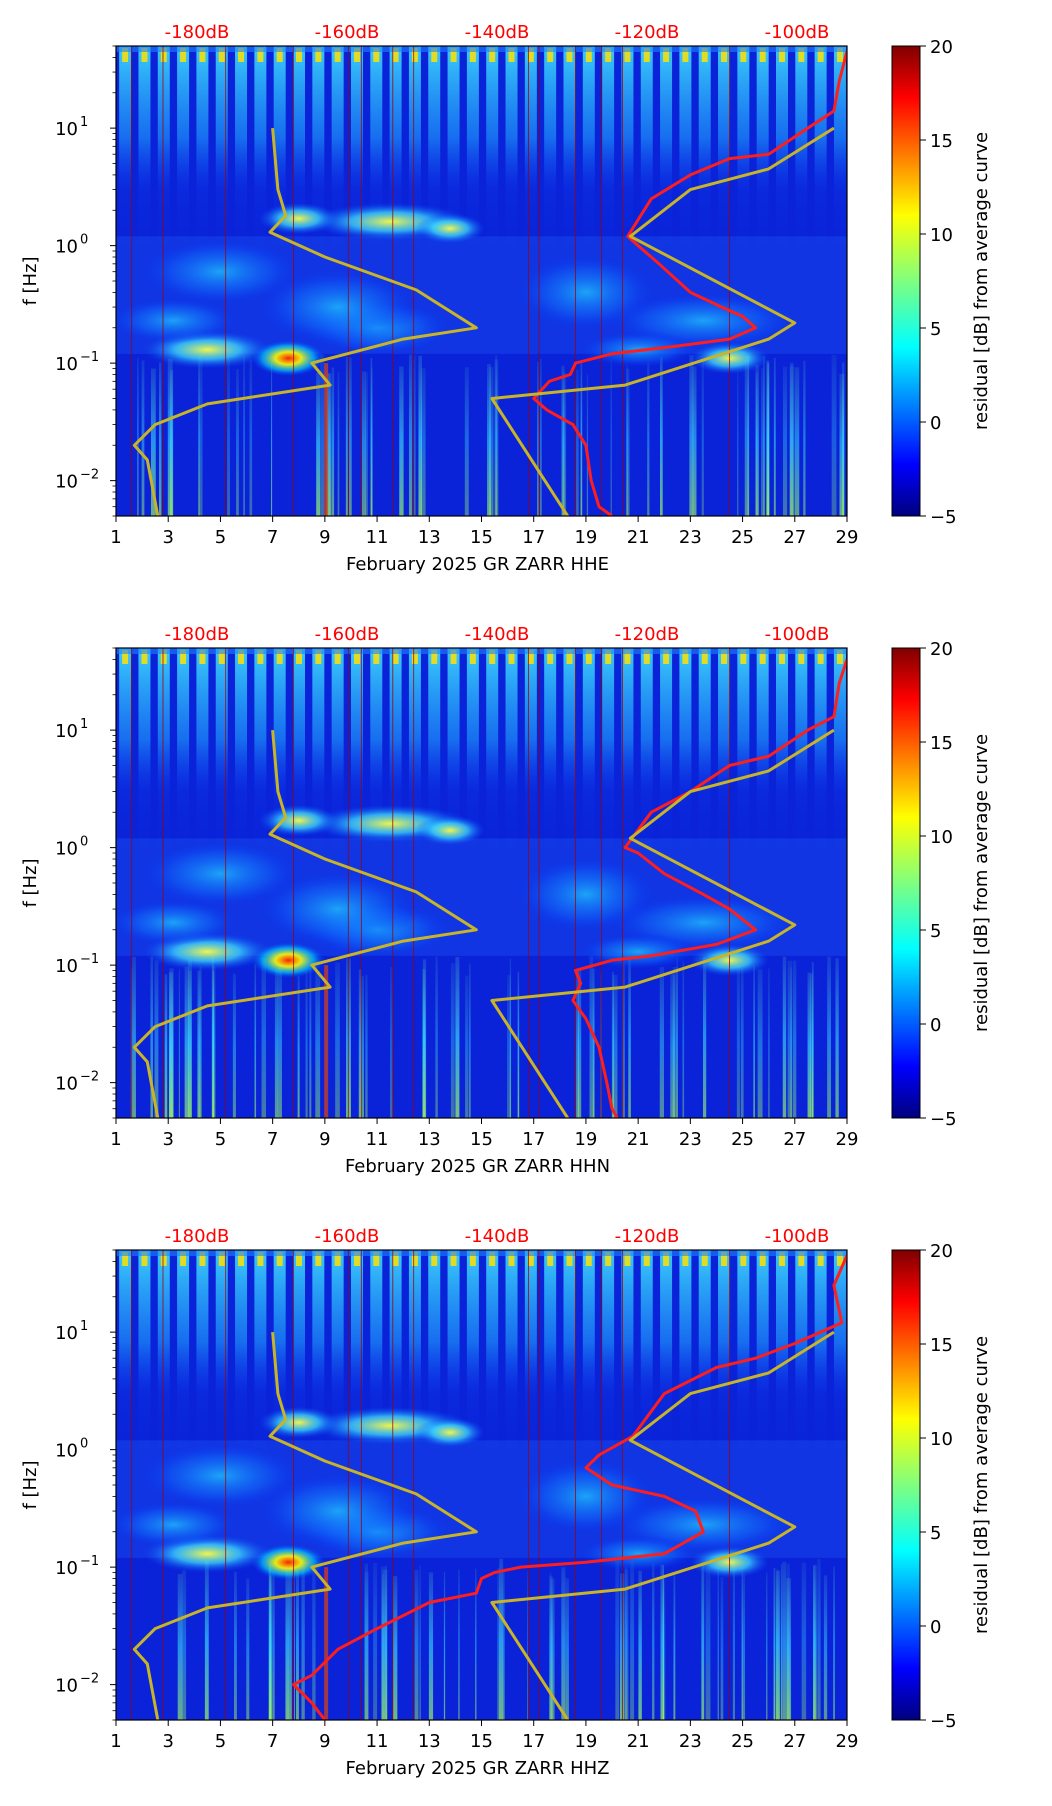 Image resolution: width=1052 pixels, height=1806 pixels. What do you see at coordinates (906, 883) in the screenshot?
I see `colorbar` at bounding box center [906, 883].